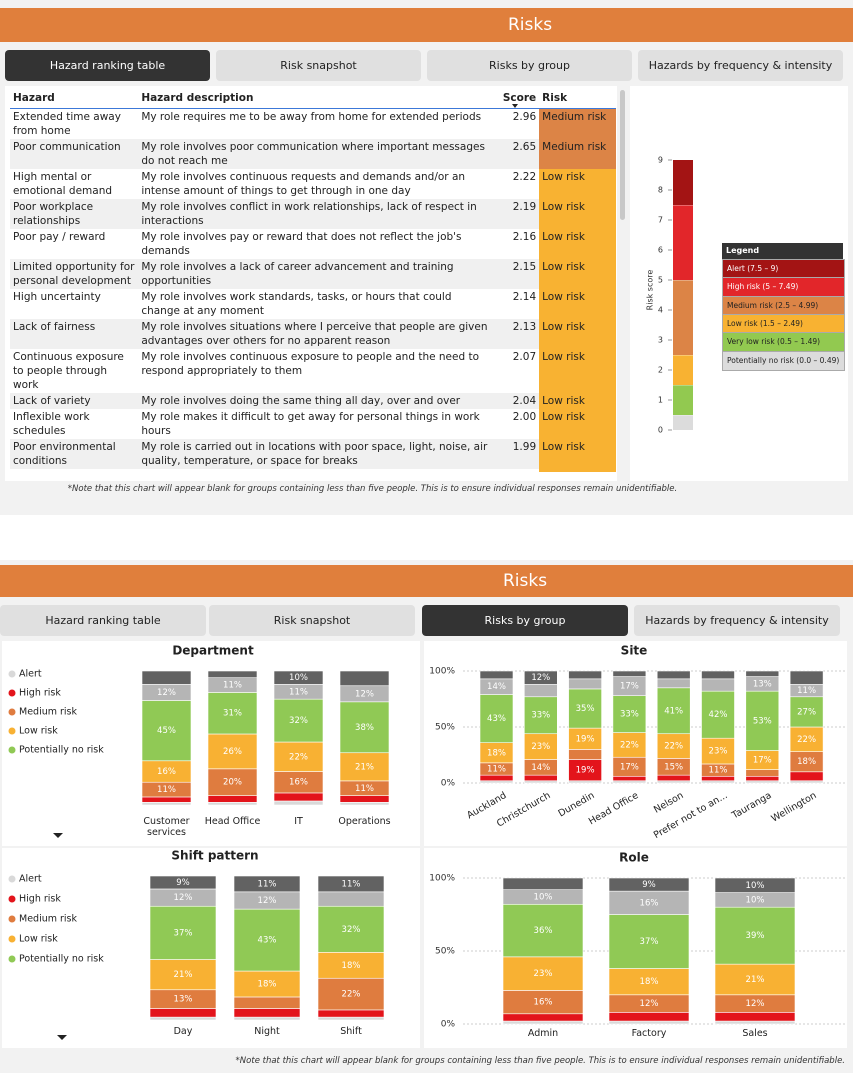 This screenshot has height=1073, width=853. Describe the element at coordinates (351, 930) in the screenshot. I see `value-label: 32%` at that location.